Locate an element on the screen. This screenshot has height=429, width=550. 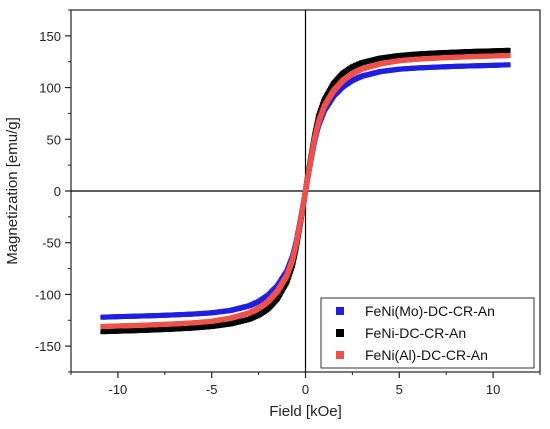
legend-label-feni: FeNi-DC-CR-An is located at coordinates (415, 333).